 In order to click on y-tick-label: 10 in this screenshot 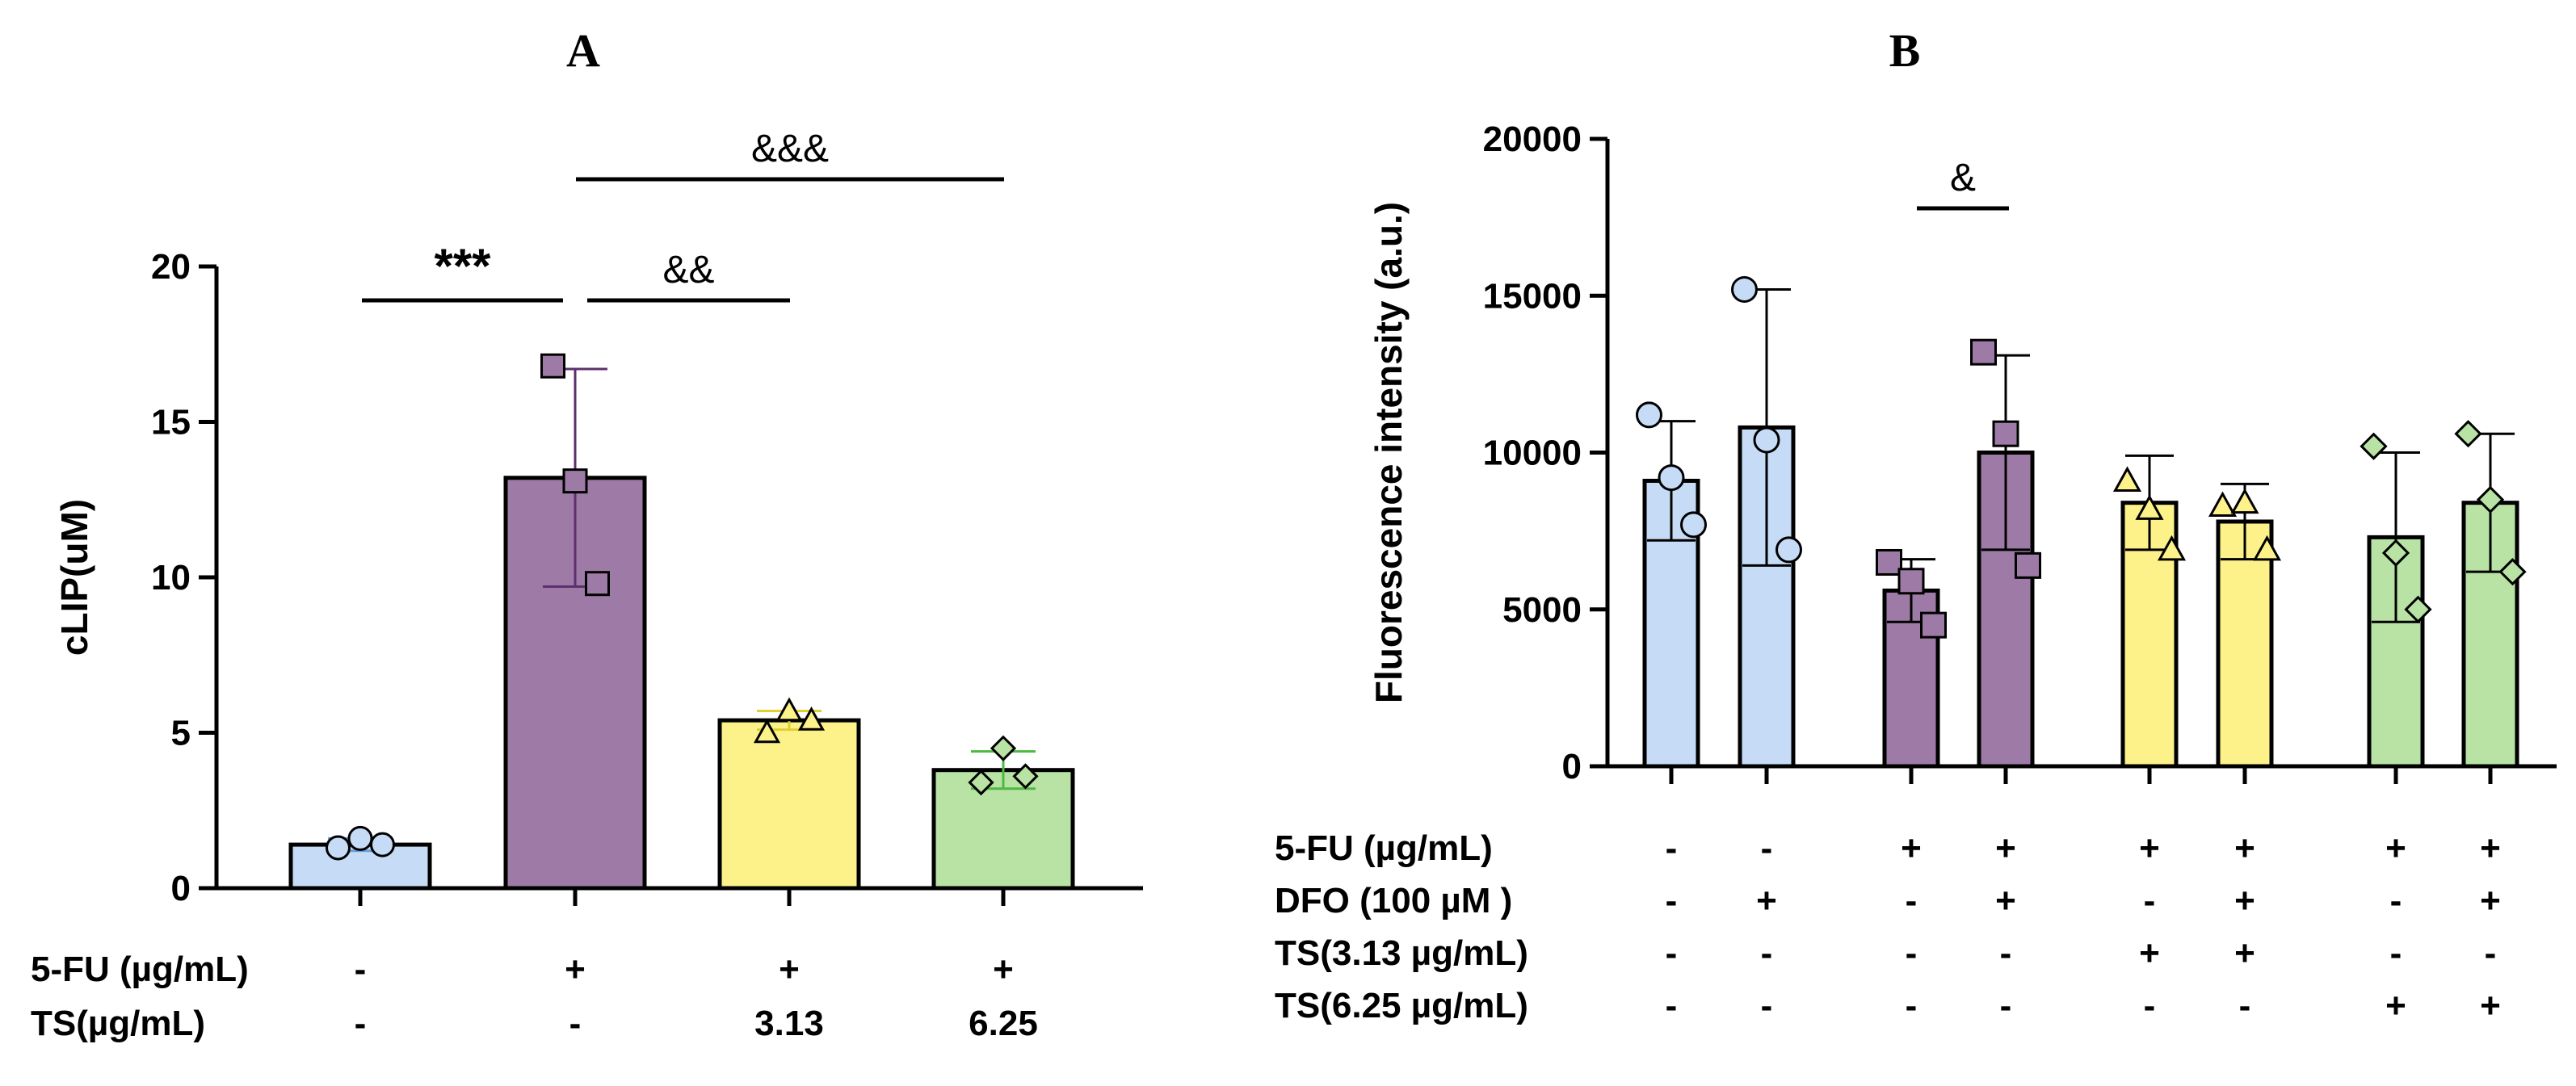, I will do `click(171, 578)`.